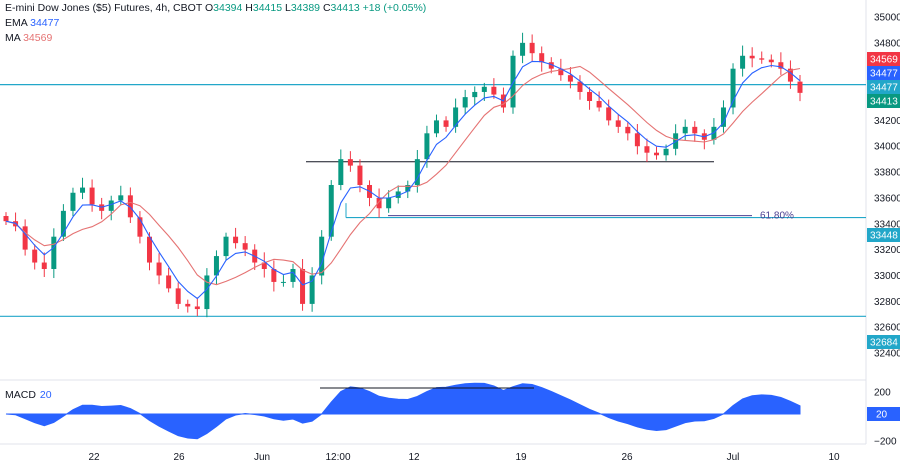  I want to click on open-label: O, so click(209, 8).